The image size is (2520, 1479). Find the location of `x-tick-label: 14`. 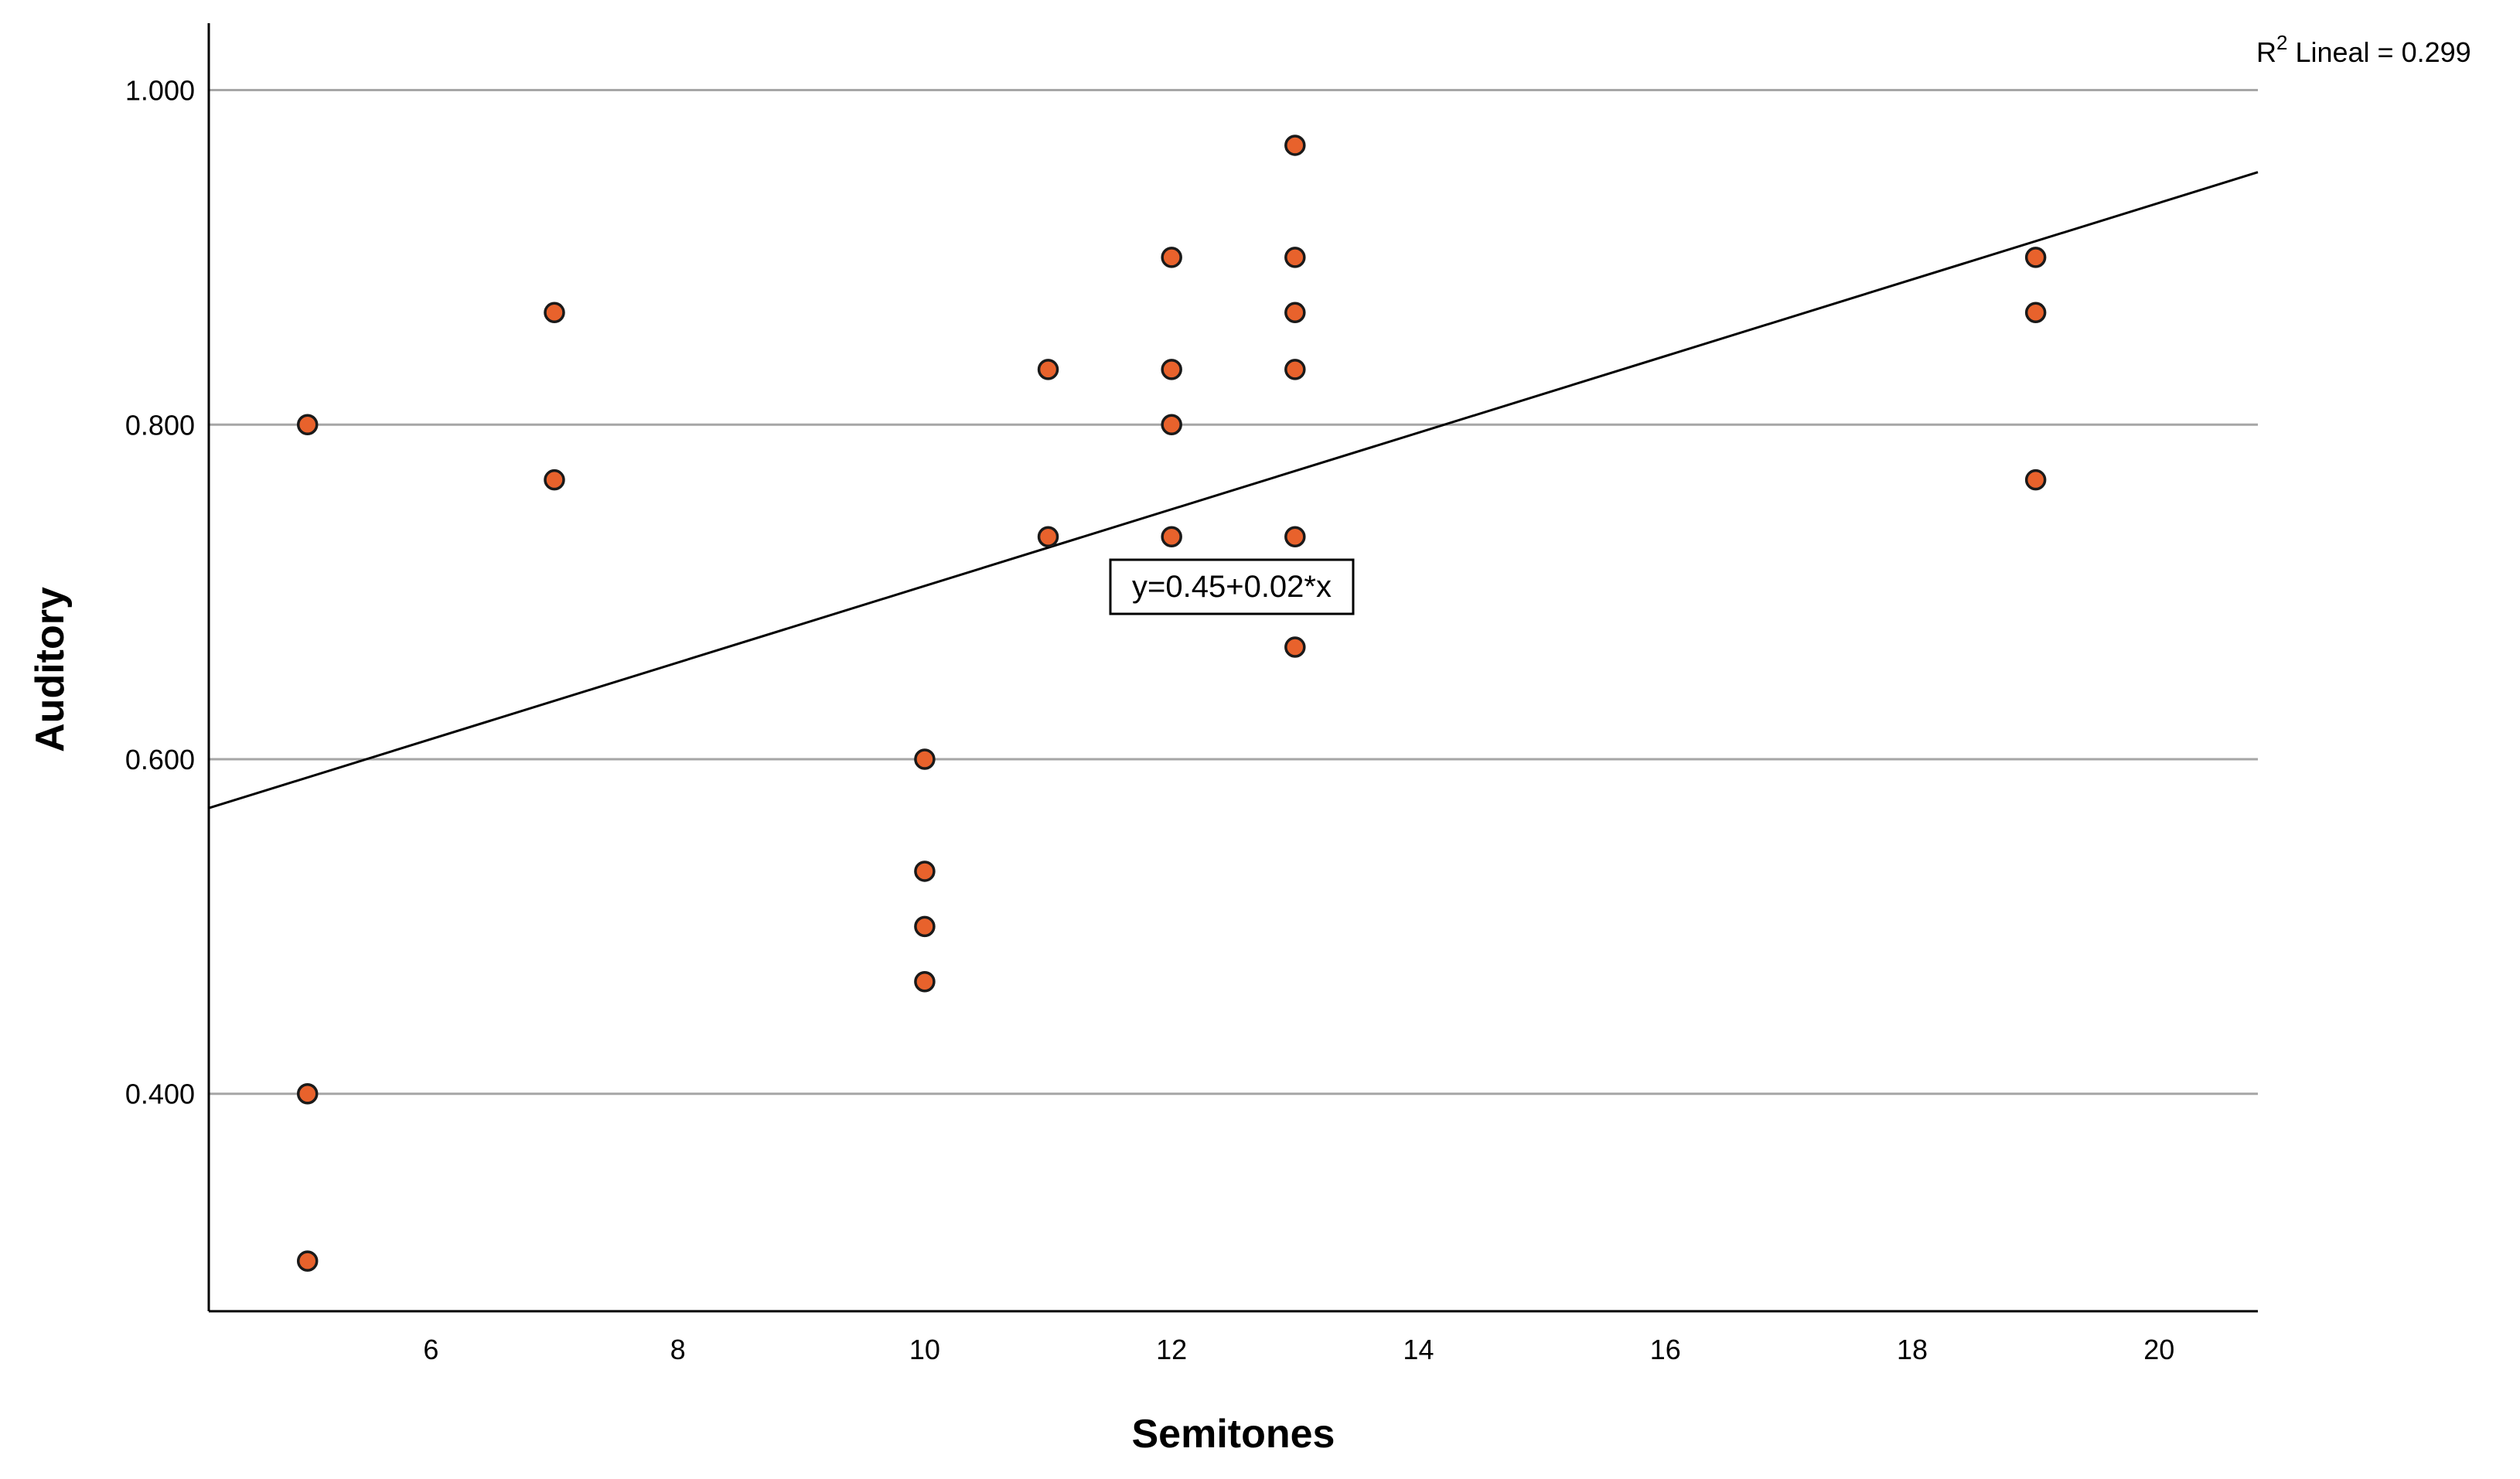

x-tick-label: 14 is located at coordinates (1418, 1349).